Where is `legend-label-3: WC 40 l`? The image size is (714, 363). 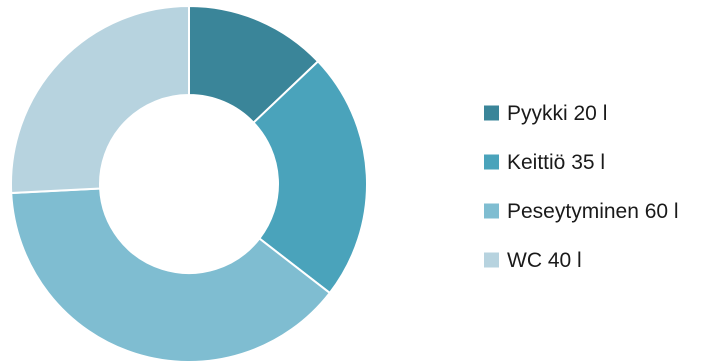
legend-label-3: WC 40 l is located at coordinates (544, 260).